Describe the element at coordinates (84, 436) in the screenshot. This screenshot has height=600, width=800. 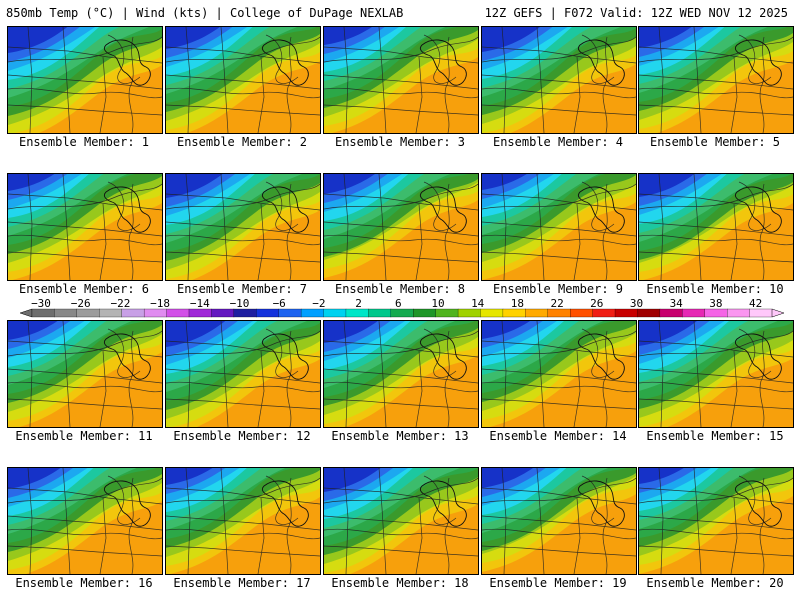
I see `ensemble-member-label: Ensemble Member: 11` at that location.